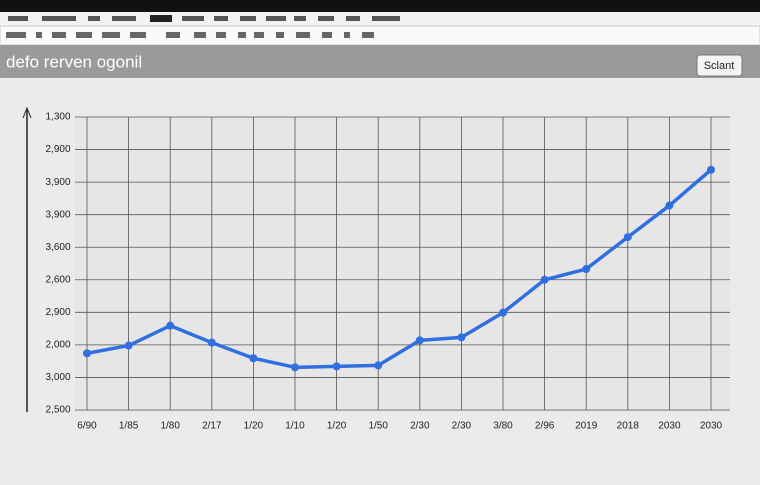 The height and width of the screenshot is (485, 760). Describe the element at coordinates (295, 426) in the screenshot. I see `x-tick-label: 1/10` at that location.